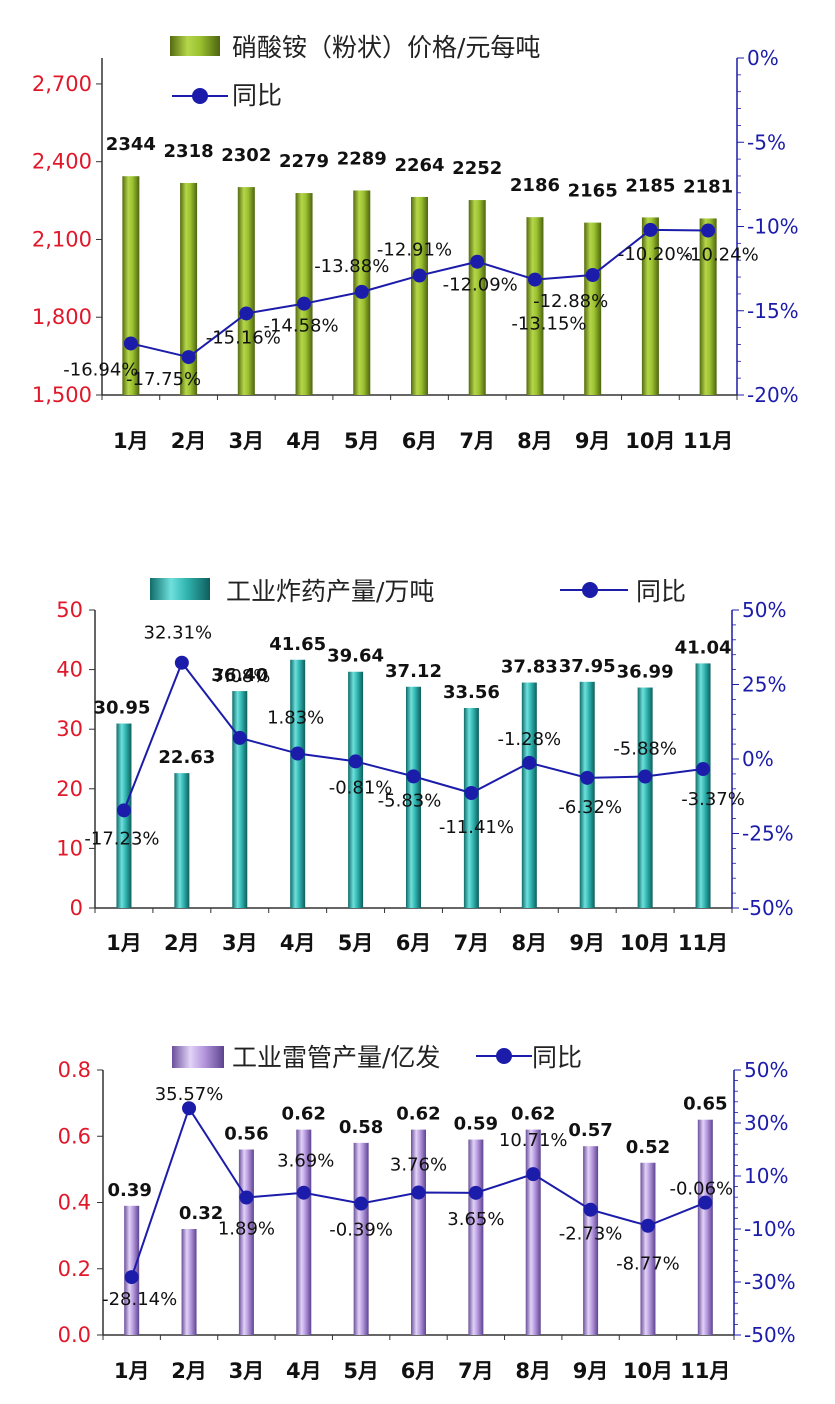 The height and width of the screenshot is (1404, 835). Describe the element at coordinates (69, 789) in the screenshot. I see `left-tick-label: 20` at that location.